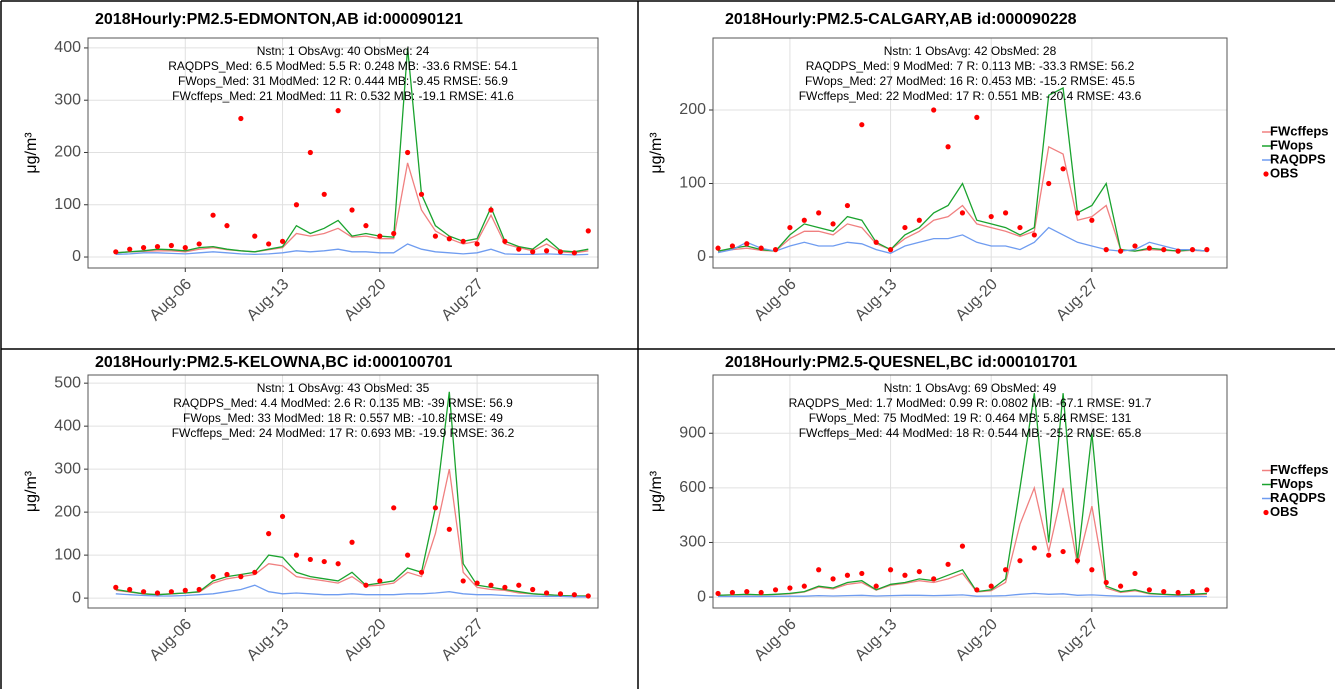  What do you see at coordinates (901, 19) in the screenshot?
I see `chart-title: 2018Hourly:PM2.5-CALGARY,AB id:000090228` at bounding box center [901, 19].